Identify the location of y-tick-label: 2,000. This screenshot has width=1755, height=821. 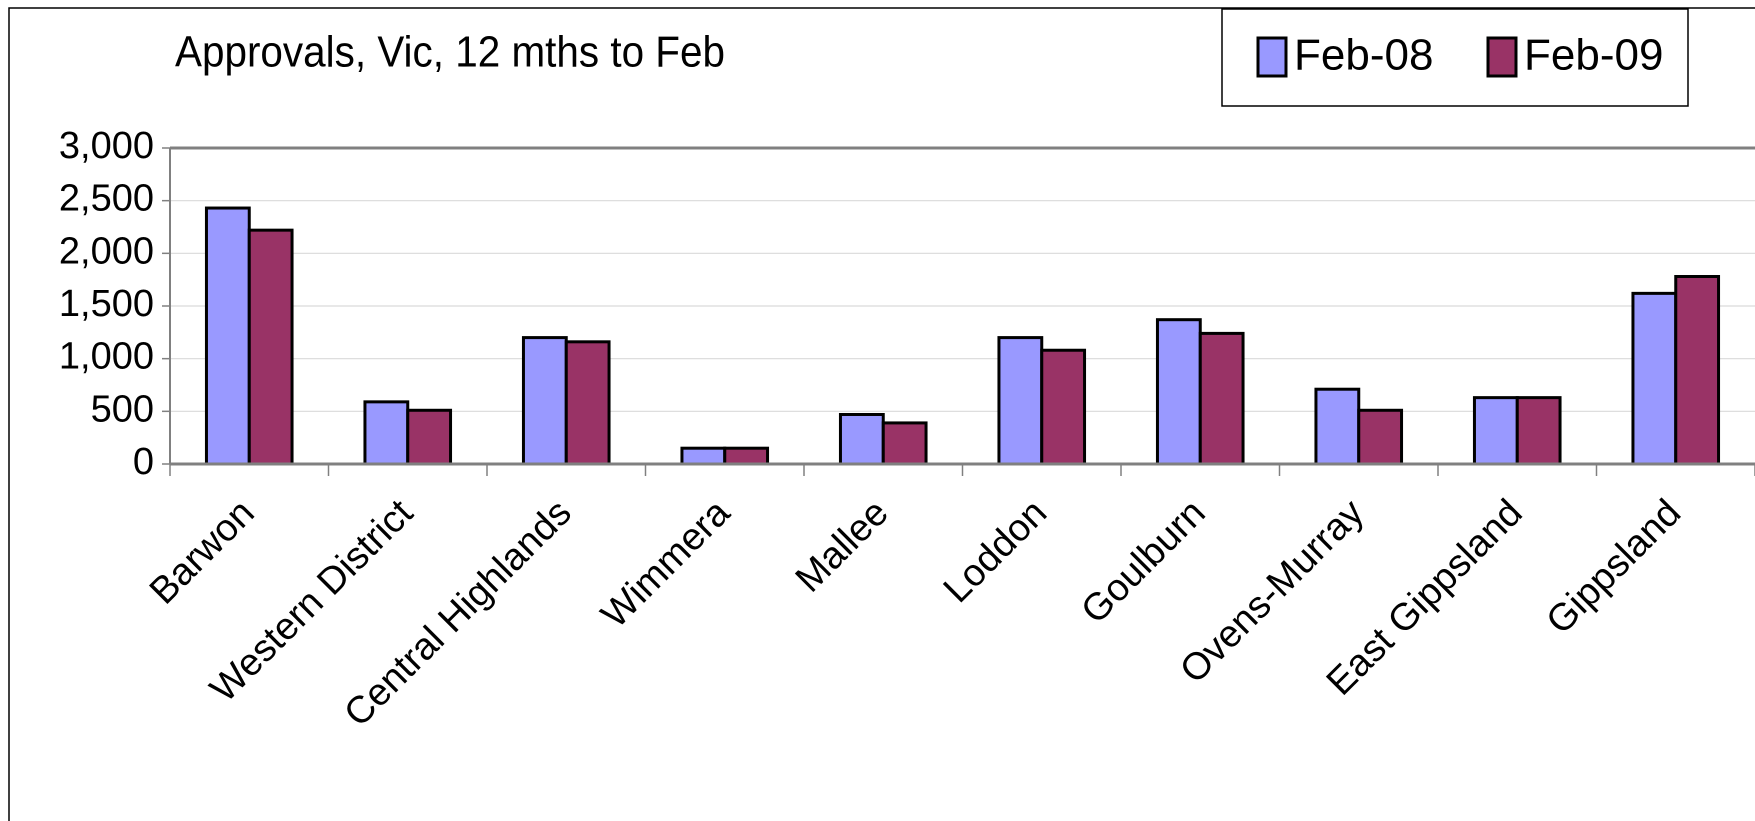
(106, 251).